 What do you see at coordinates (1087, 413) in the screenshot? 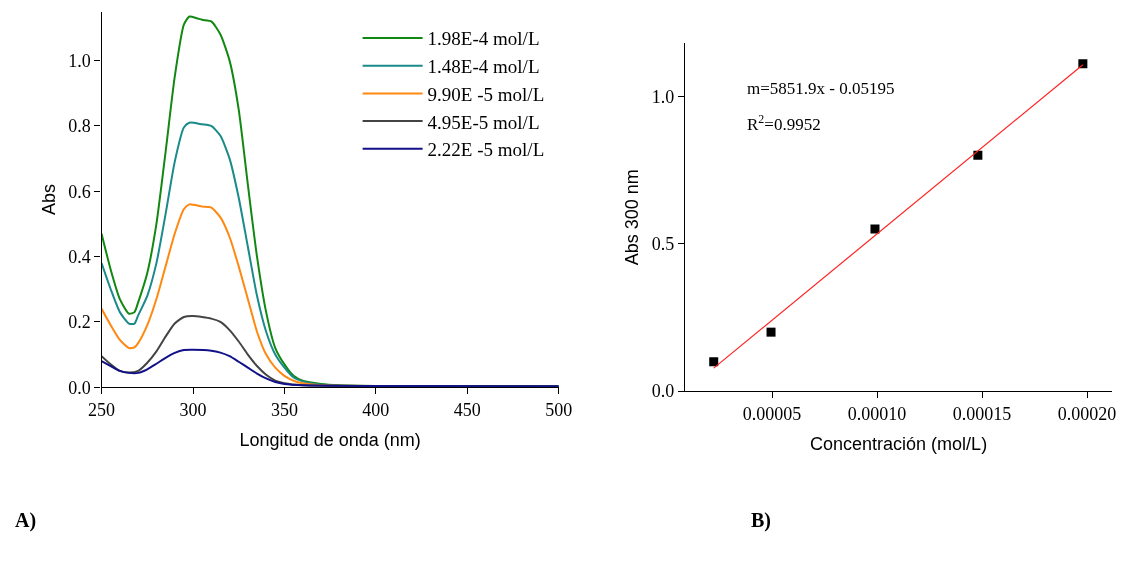
I see `x-tick-label: 0.00020` at bounding box center [1087, 413].